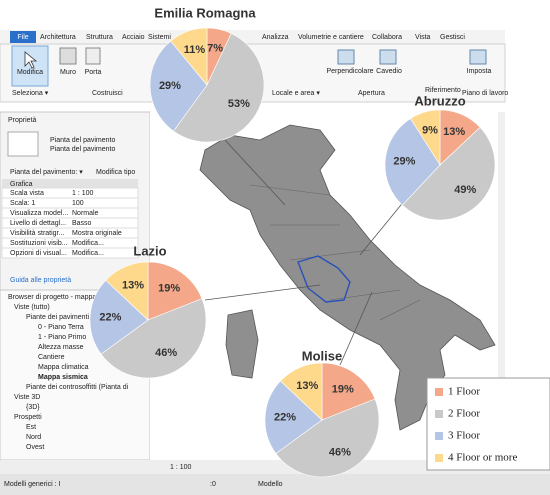 The image size is (550, 495). I want to click on tab-bar, so click(252, 37).